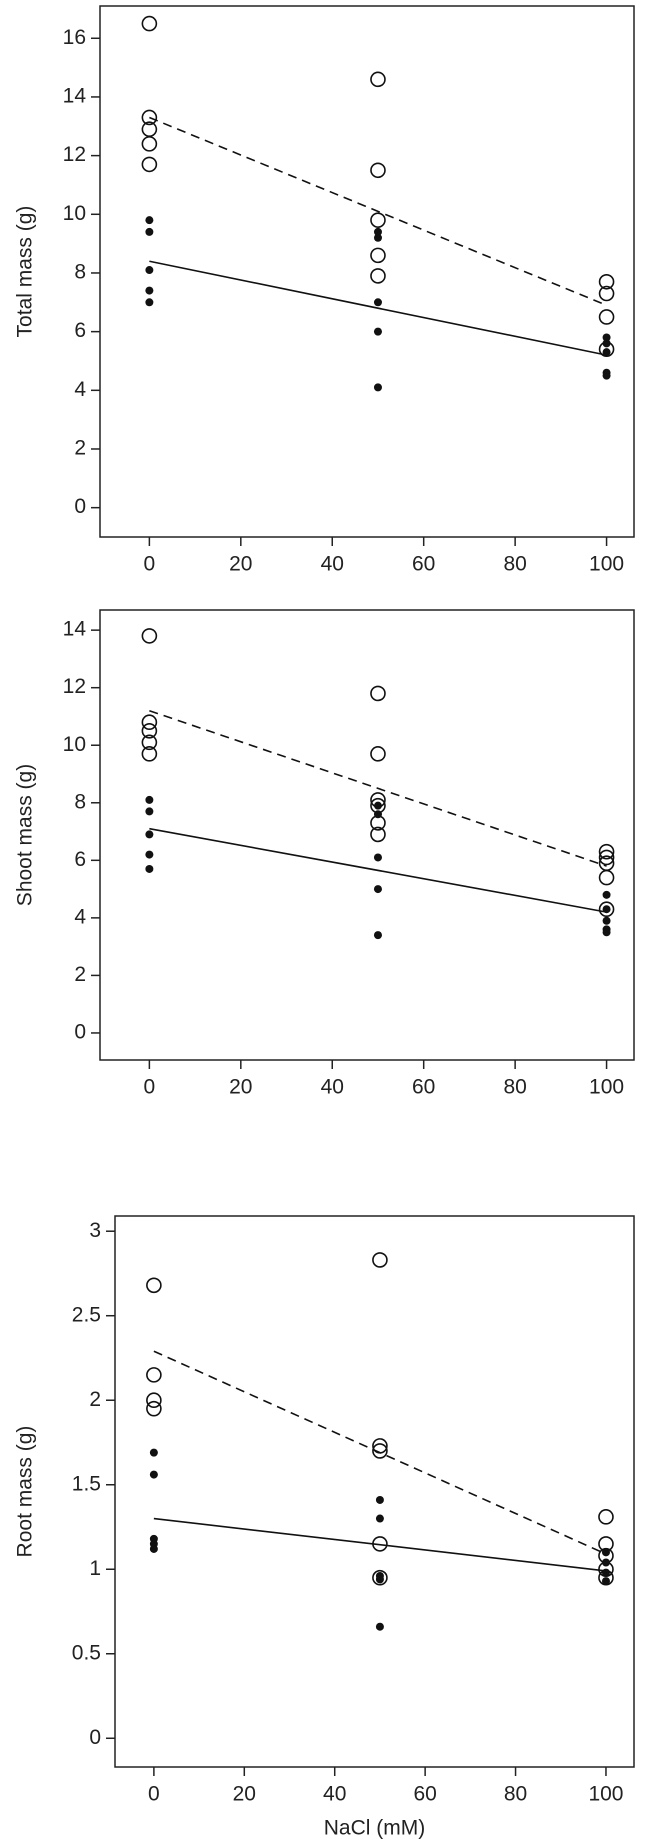 This screenshot has height=1847, width=648. Describe the element at coordinates (25, 835) in the screenshot. I see `y-axis-label: Shoot mass (g)` at that location.